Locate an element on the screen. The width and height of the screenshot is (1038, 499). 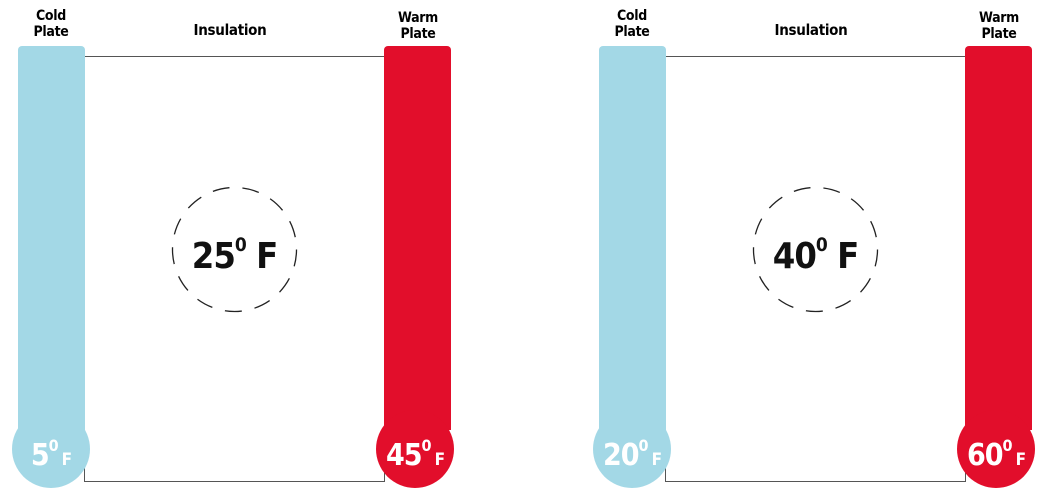
warm-bulb: 600F is located at coordinates (996, 449).